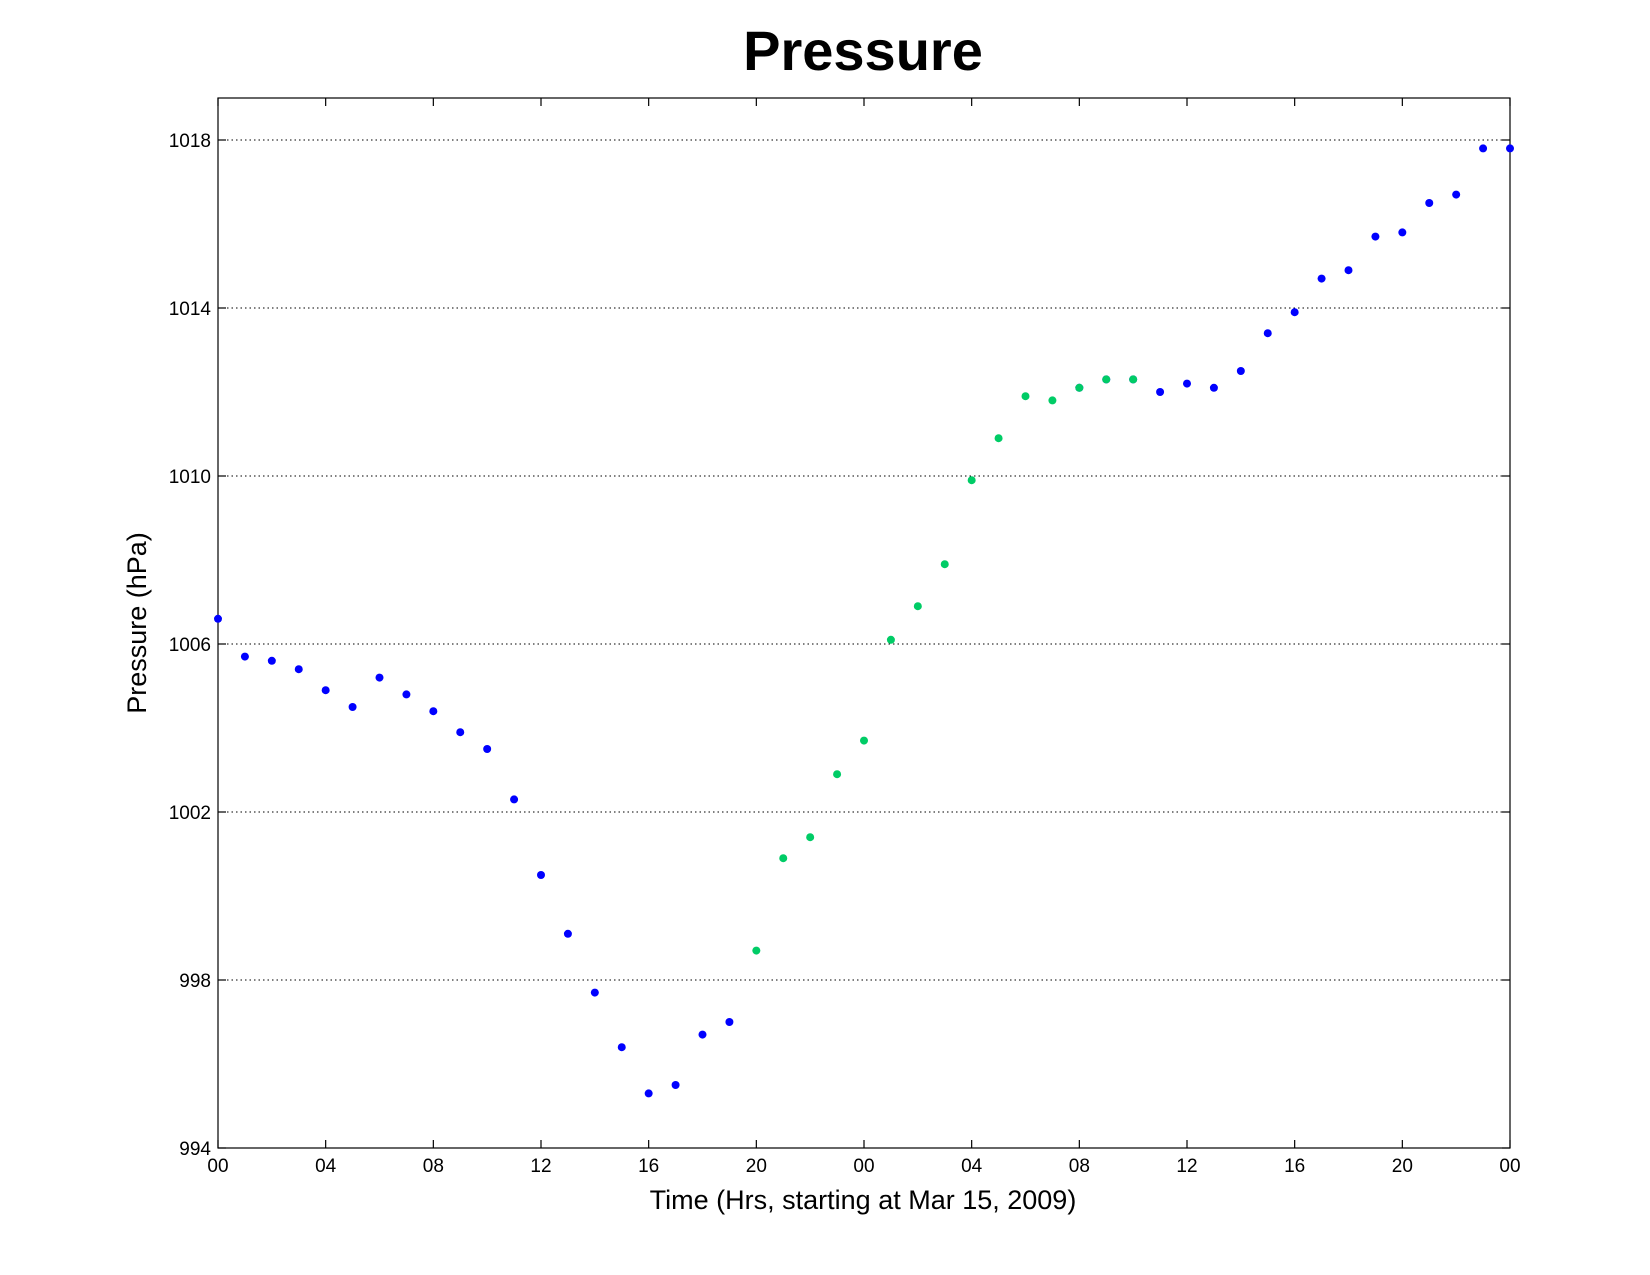 This screenshot has width=1650, height=1275. Describe the element at coordinates (190, 309) in the screenshot. I see `y-tick-label: 1014` at that location.